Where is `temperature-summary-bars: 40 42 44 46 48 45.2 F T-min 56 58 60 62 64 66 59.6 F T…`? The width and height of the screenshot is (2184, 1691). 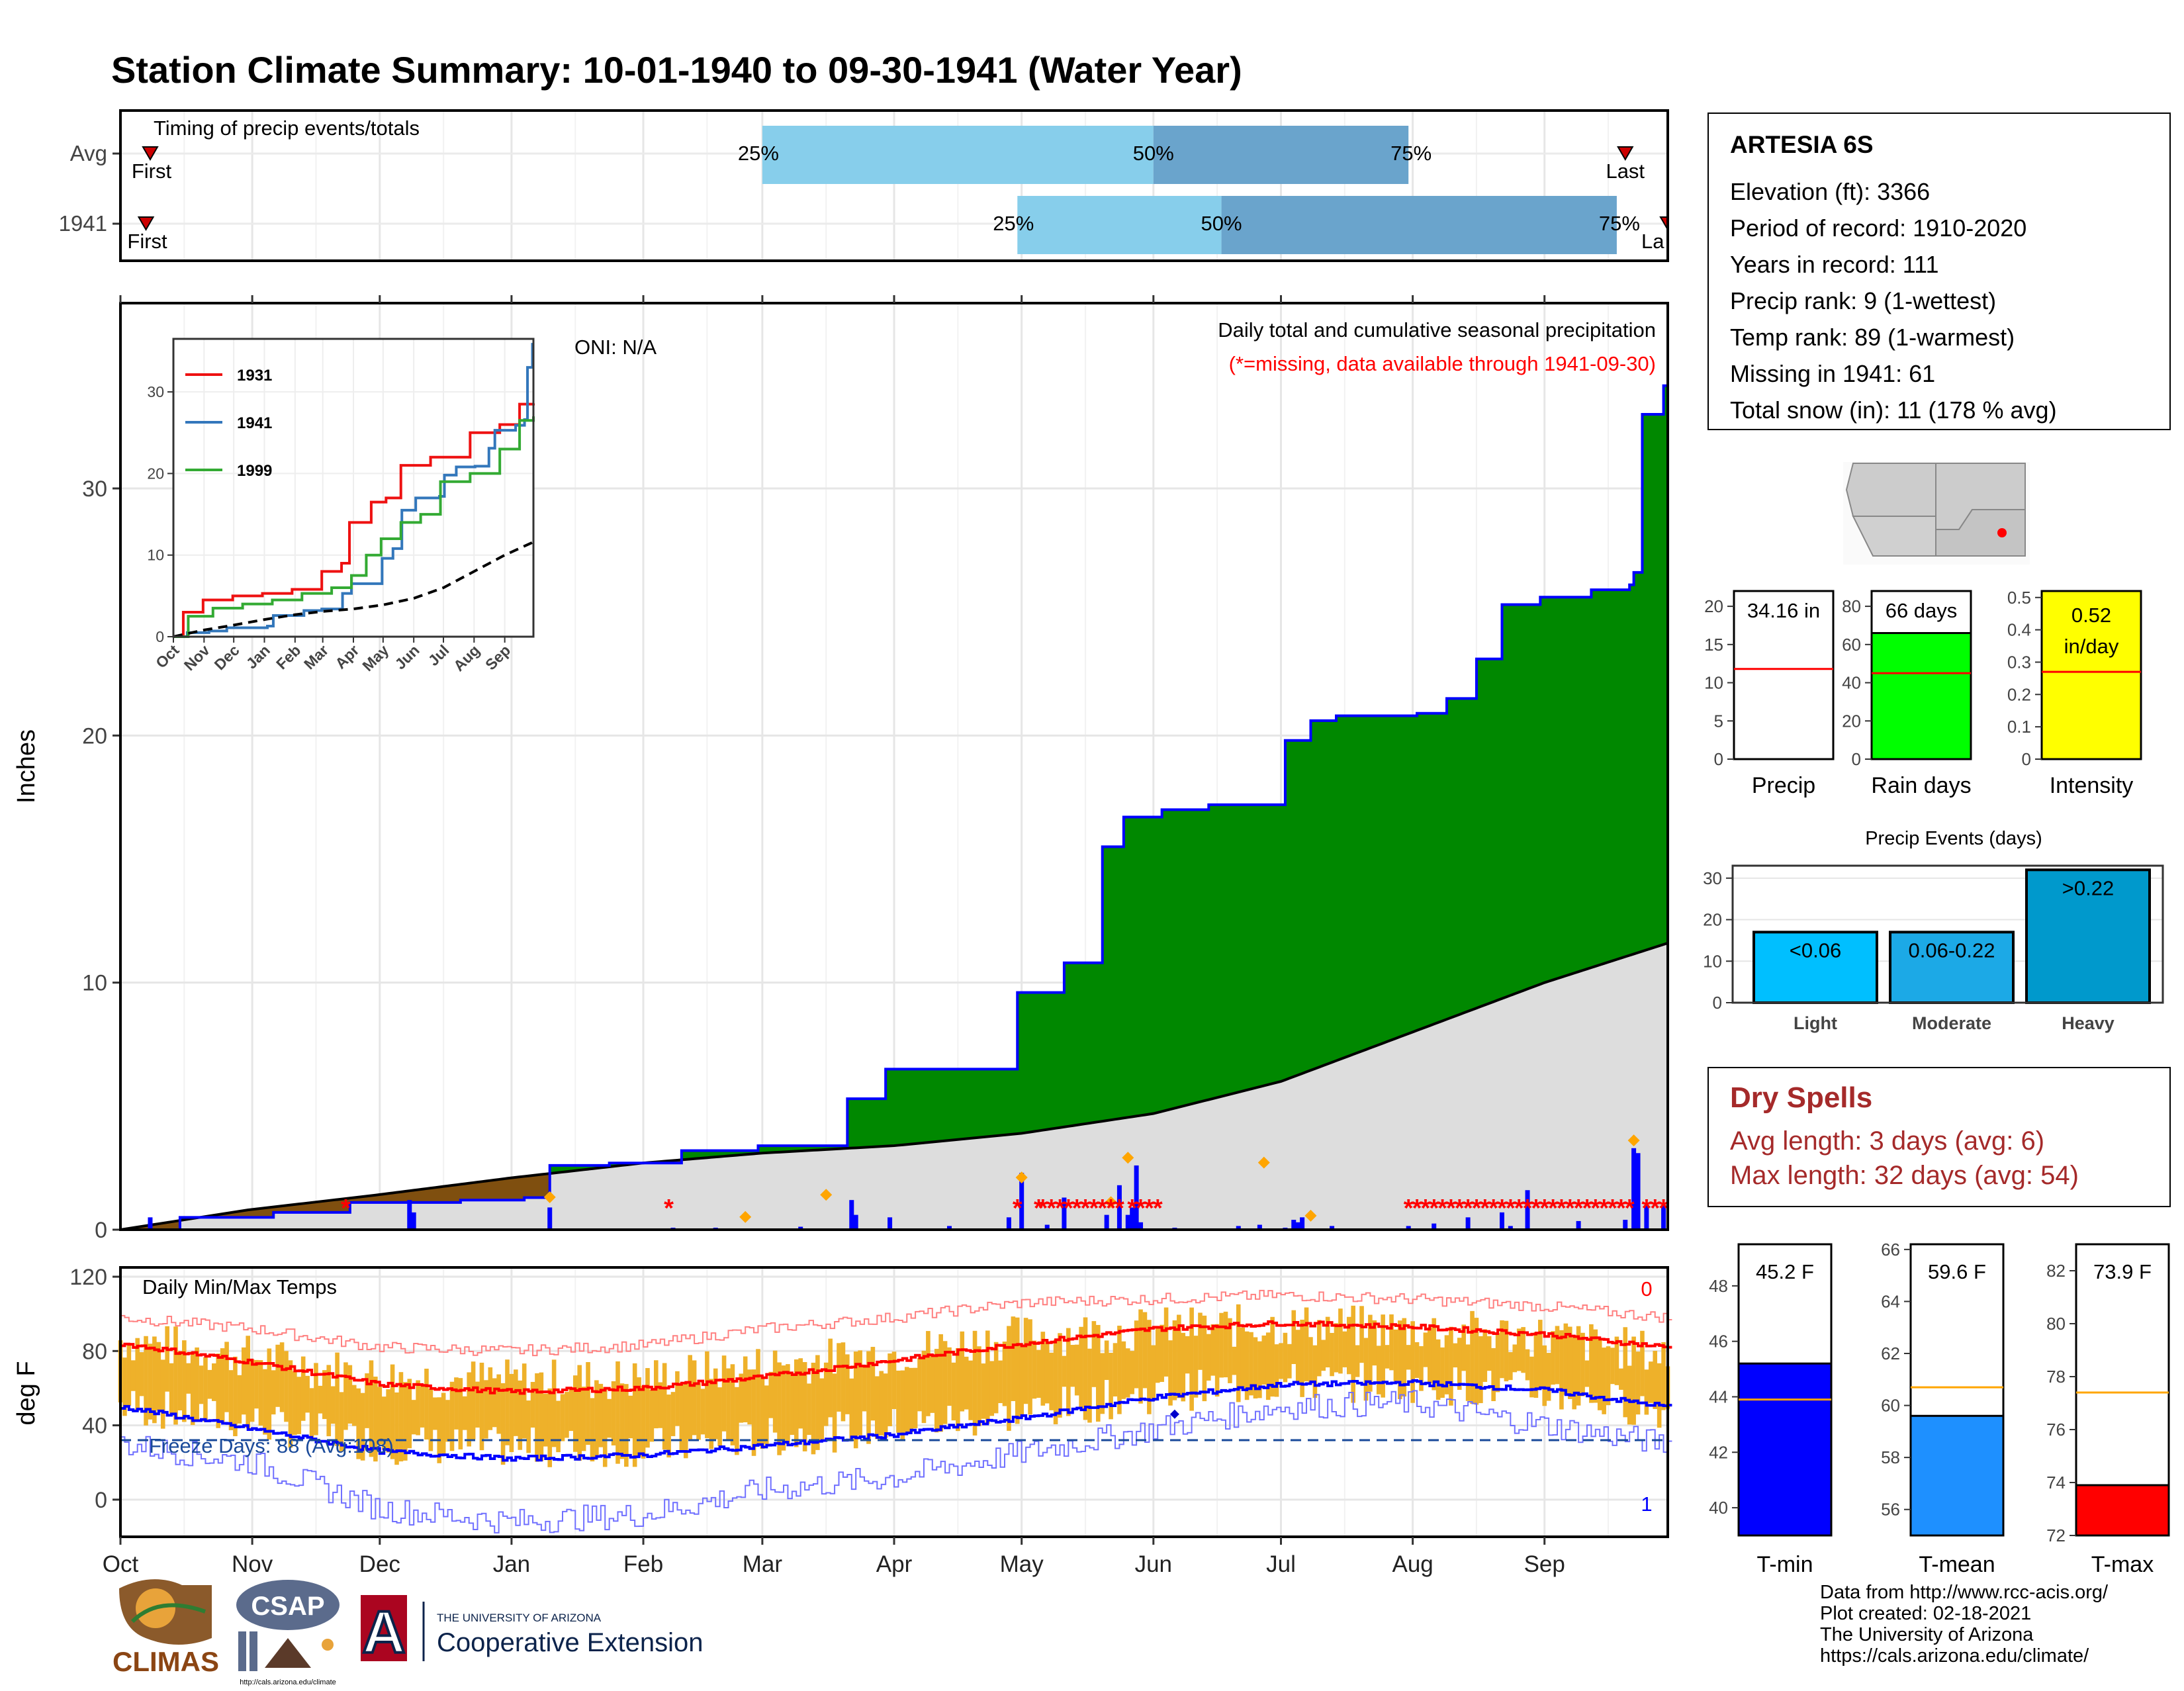
temperature-summary-bars: 40 42 44 46 48 45.2 F T-min 56 58 60 62 64 66 59.6 F T… is located at coordinates (1940, 1408).